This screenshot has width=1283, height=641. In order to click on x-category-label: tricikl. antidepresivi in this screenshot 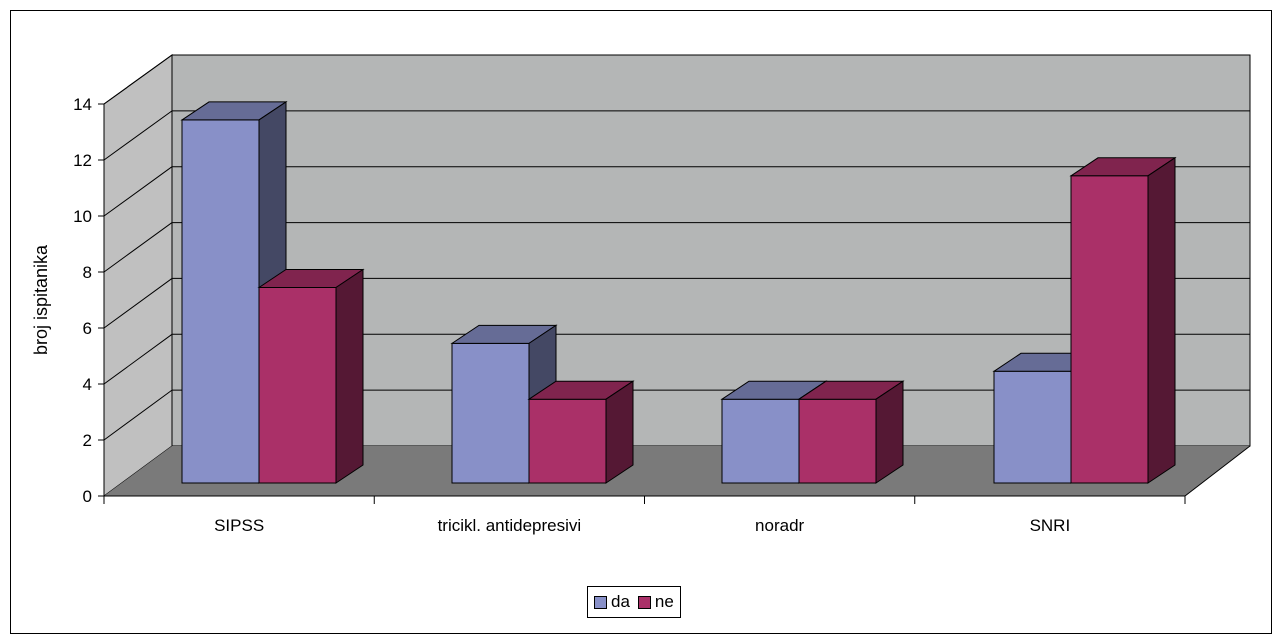, I will do `click(510, 525)`.